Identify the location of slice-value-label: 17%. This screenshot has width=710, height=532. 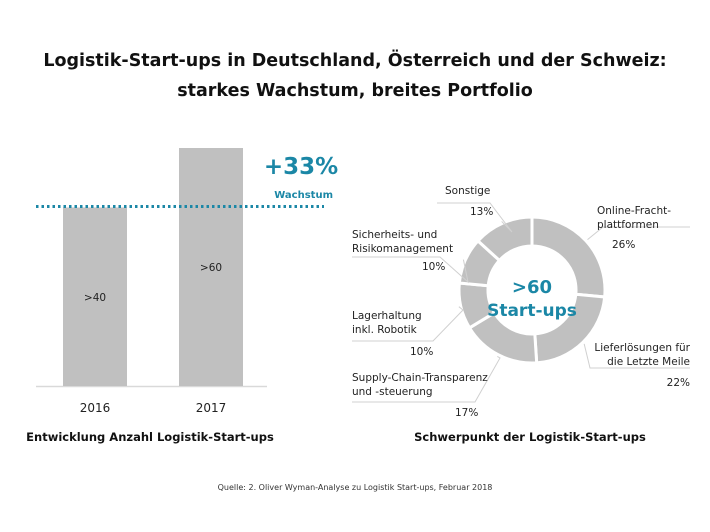
(466, 413).